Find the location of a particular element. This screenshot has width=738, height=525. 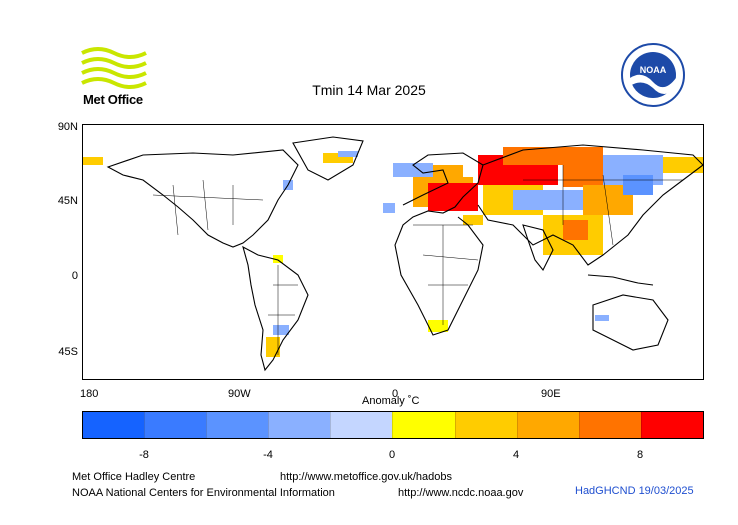

met-office-logo-text: Met Office is located at coordinates (113, 99).